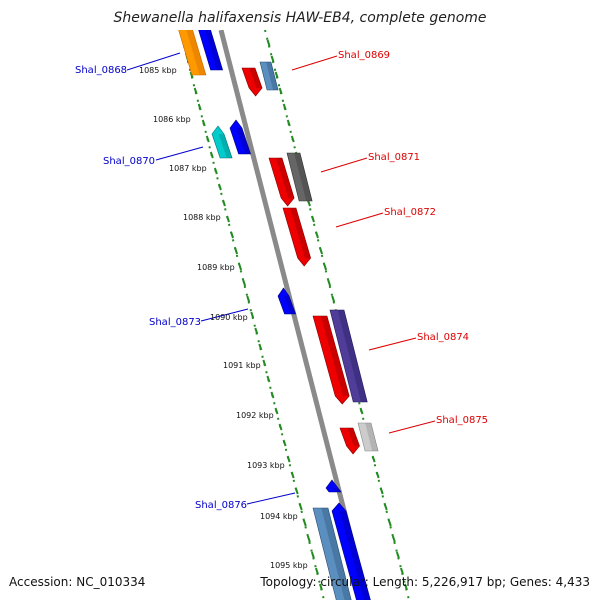  I want to click on gene-label: Shal_0875, so click(462, 420).